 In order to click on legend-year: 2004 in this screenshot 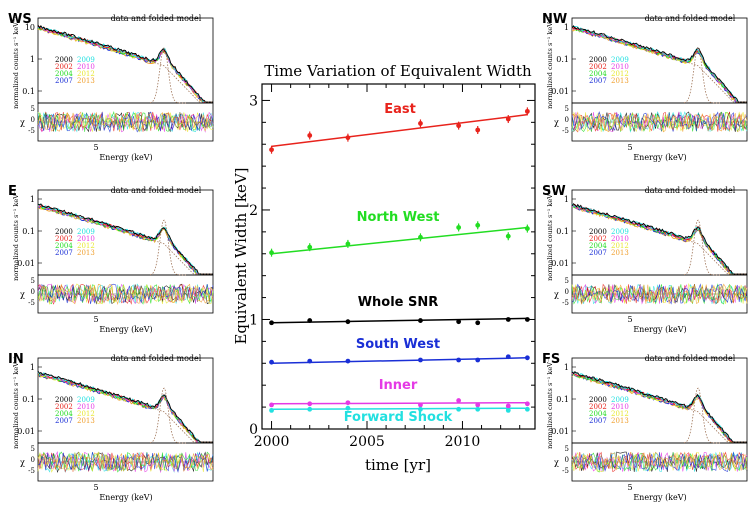, I will do `click(64, 74)`.